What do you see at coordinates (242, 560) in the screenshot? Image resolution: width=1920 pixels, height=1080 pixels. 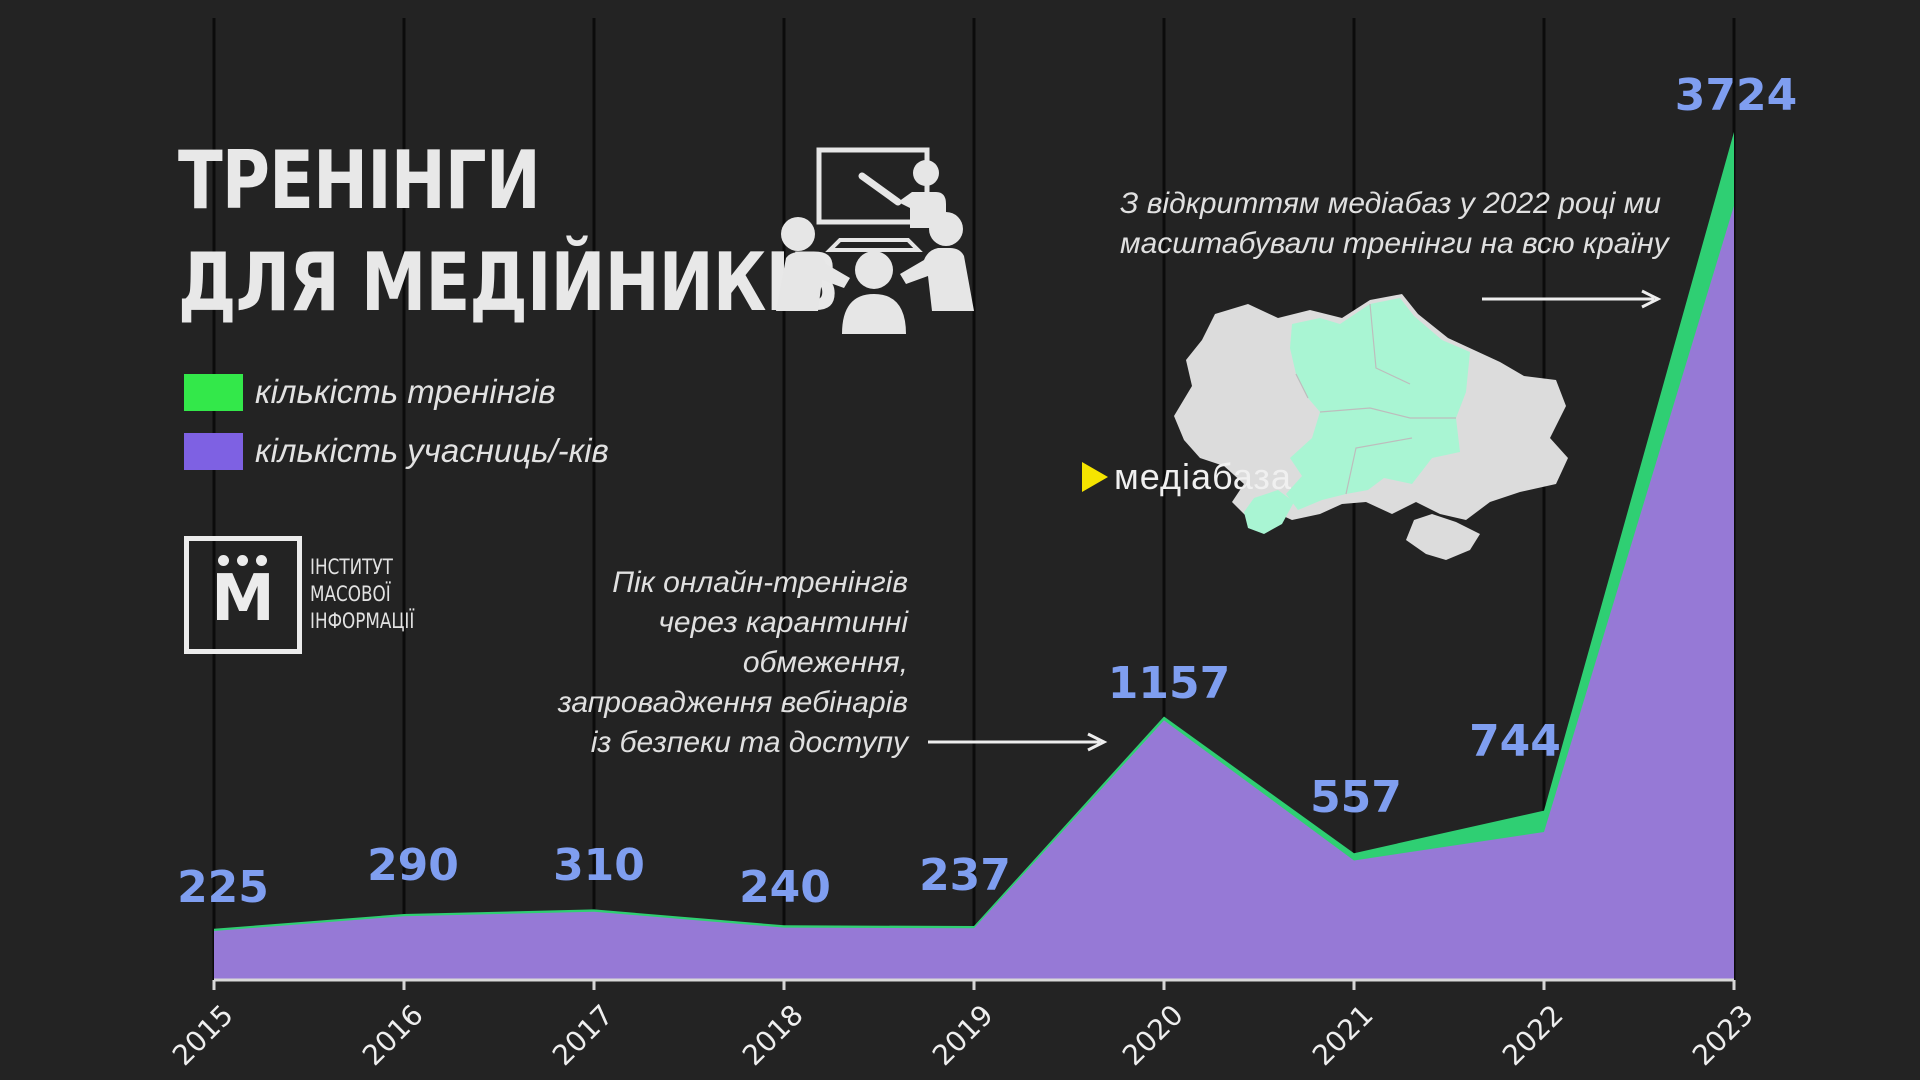 I see `logo-dots` at bounding box center [242, 560].